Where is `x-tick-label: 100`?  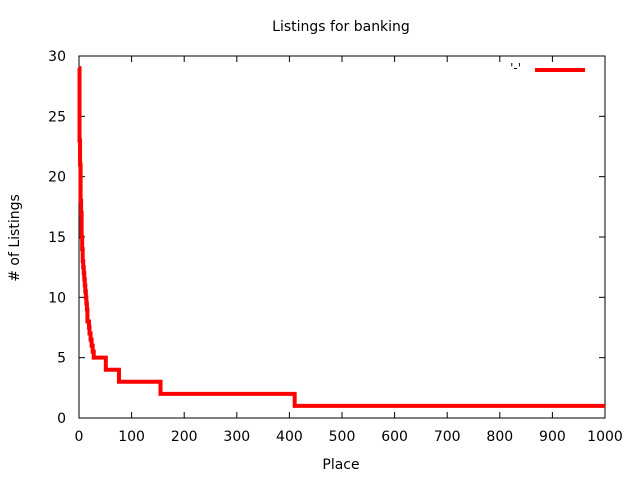
x-tick-label: 100 is located at coordinates (131, 437).